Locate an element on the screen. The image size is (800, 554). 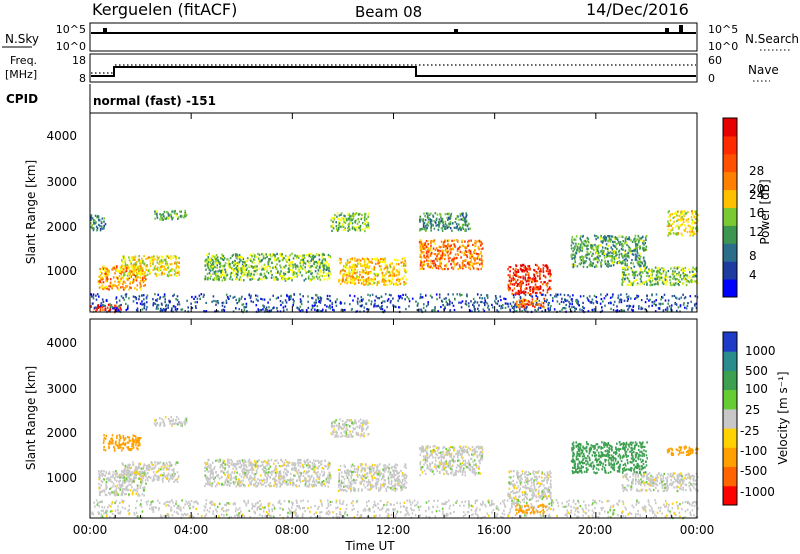
freq-trace is located at coordinates (393, 71).